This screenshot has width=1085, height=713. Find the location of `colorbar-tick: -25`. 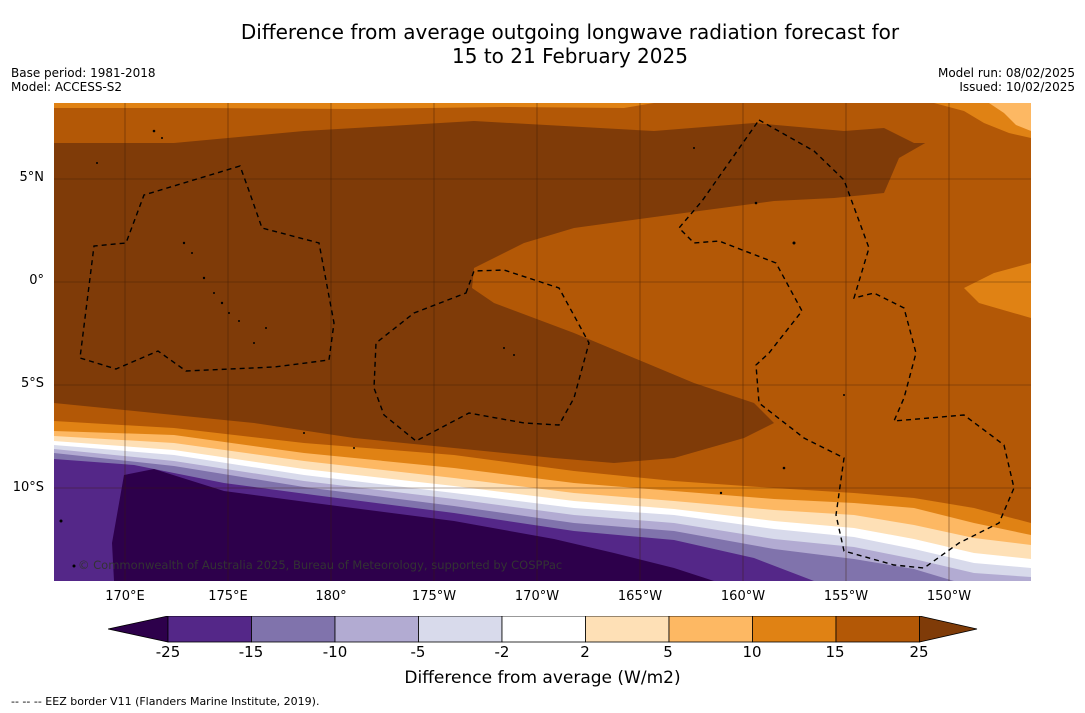

colorbar-tick: -25 is located at coordinates (168, 652).